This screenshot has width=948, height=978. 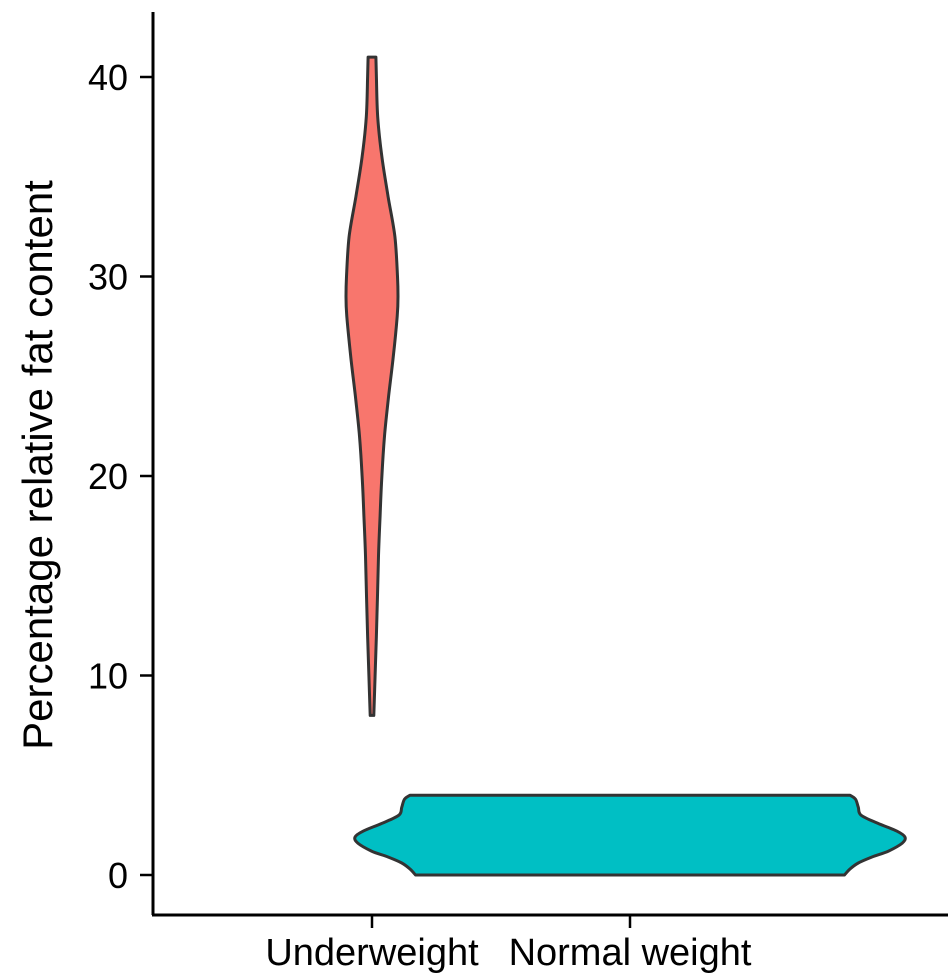 What do you see at coordinates (372, 386) in the screenshot?
I see `violin-underweight` at bounding box center [372, 386].